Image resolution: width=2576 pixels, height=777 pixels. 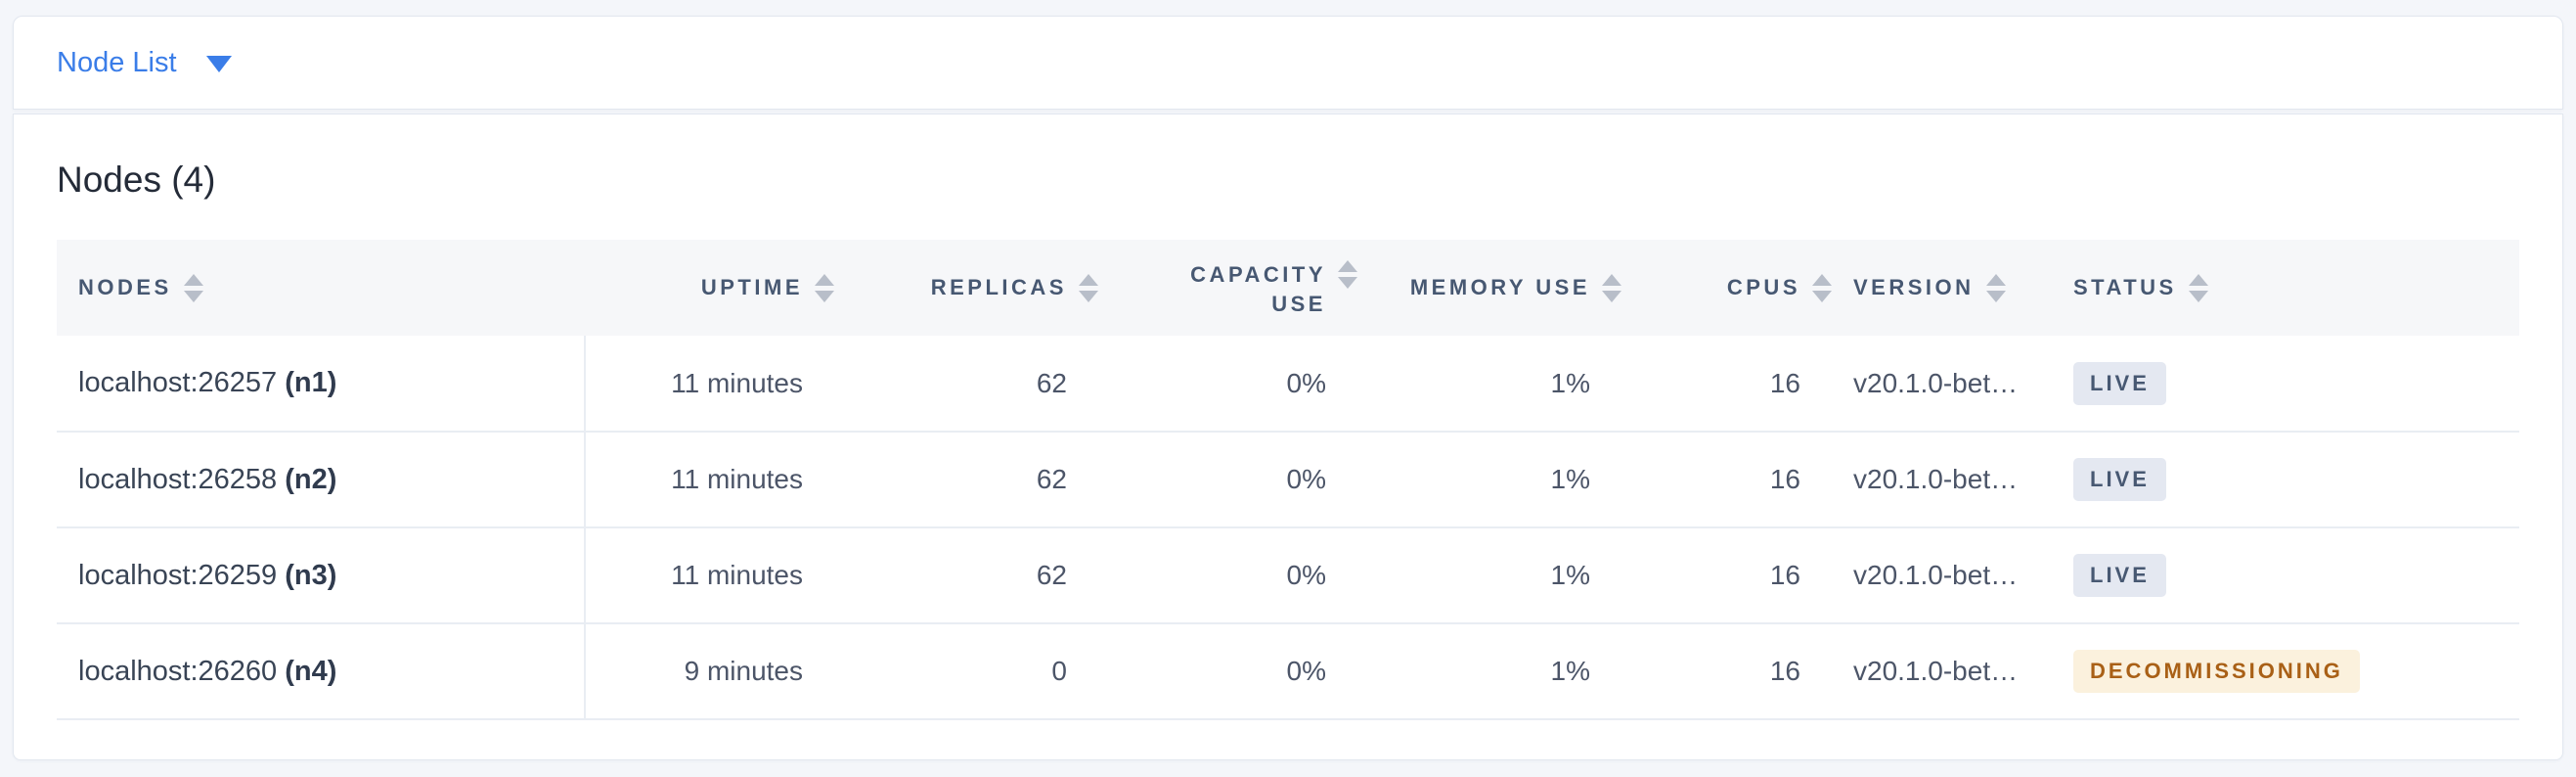 What do you see at coordinates (2285, 288) in the screenshot?
I see `column-header-status: Status` at bounding box center [2285, 288].